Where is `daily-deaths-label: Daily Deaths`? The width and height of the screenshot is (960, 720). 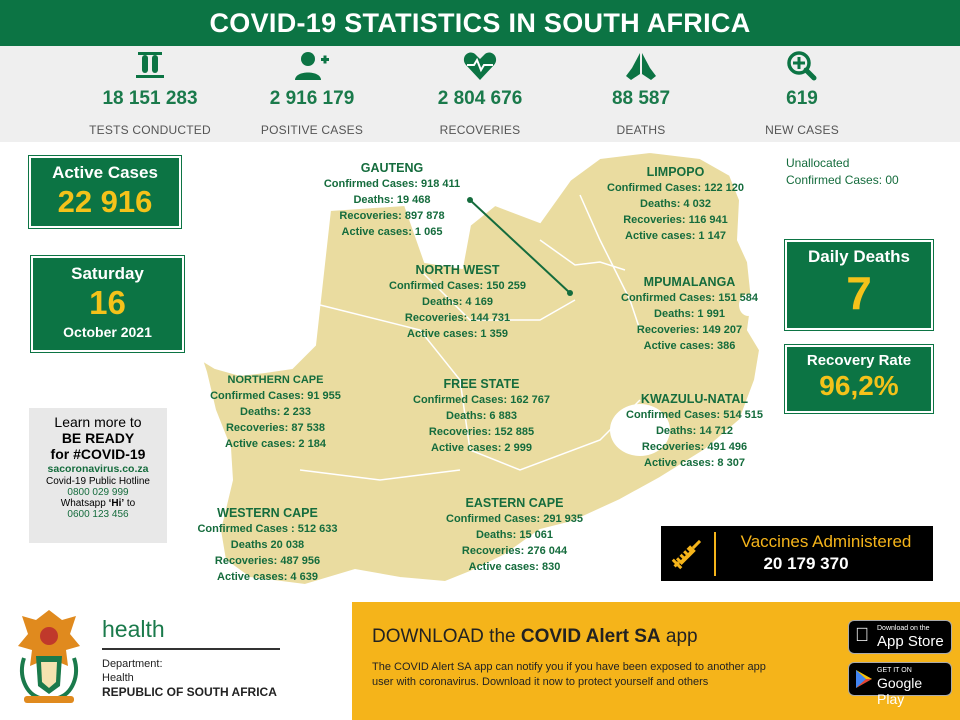 daily-deaths-label: Daily Deaths is located at coordinates (859, 256).